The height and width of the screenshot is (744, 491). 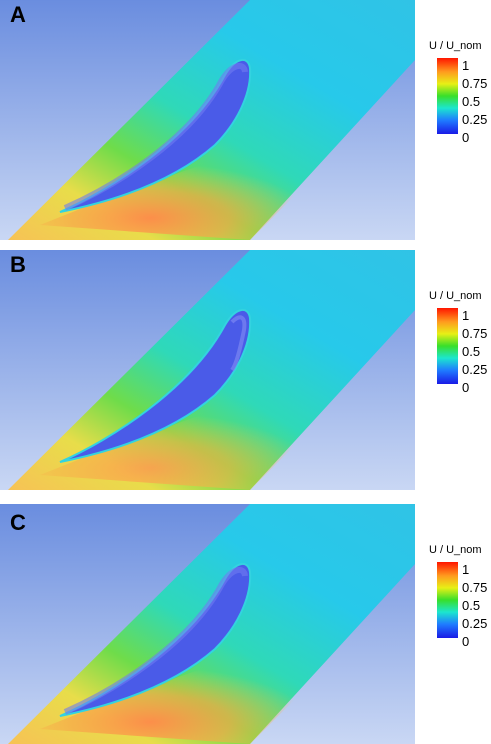 I want to click on airfoil-wake-region, so click(x=155, y=386).